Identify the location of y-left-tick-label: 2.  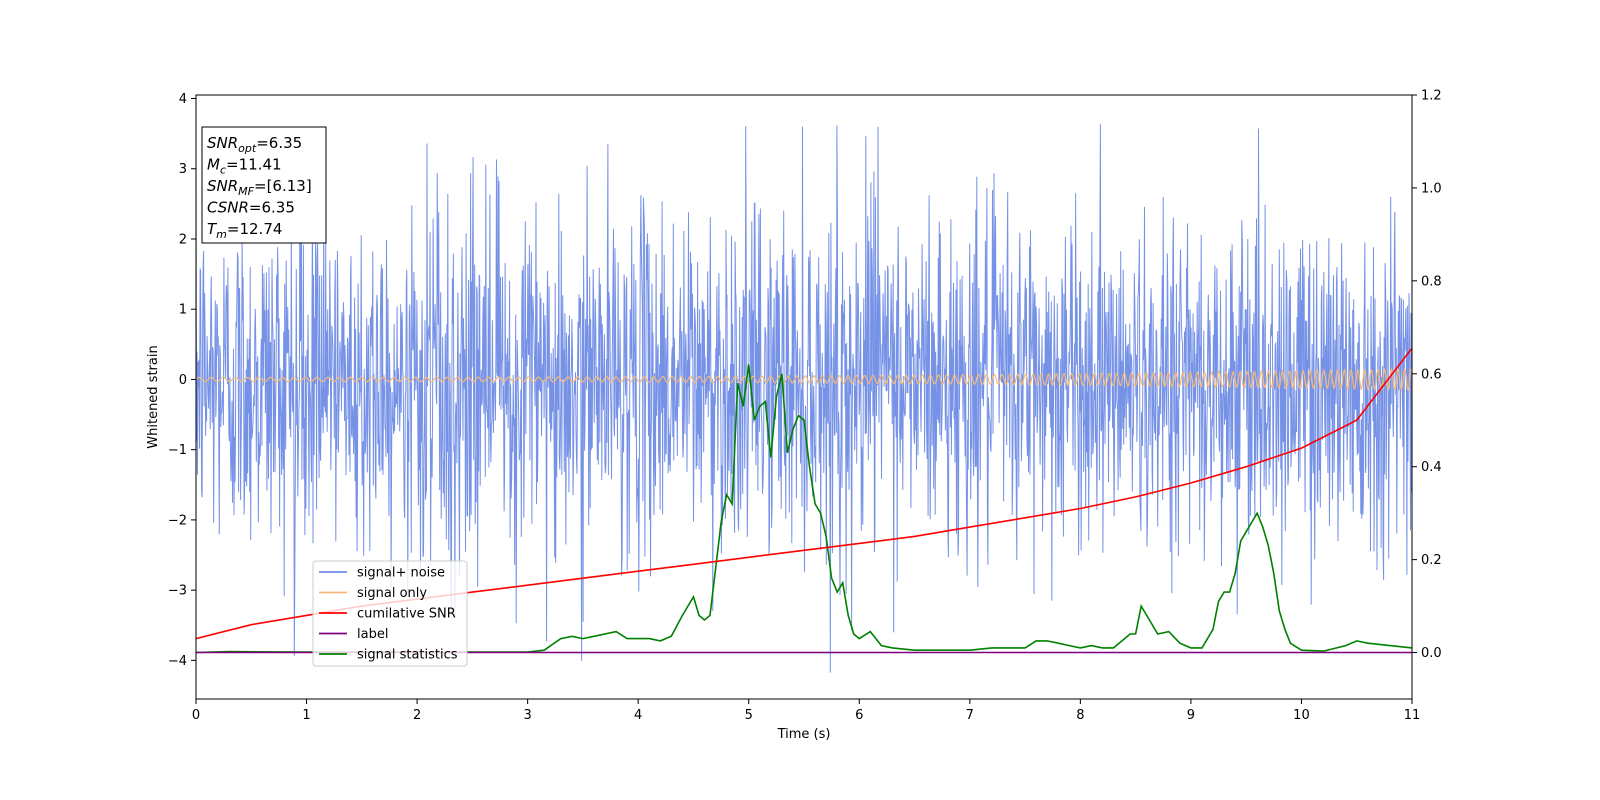
(183, 239).